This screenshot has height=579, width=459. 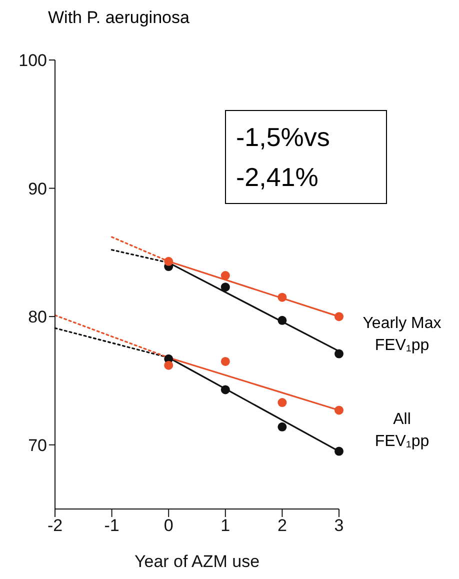 I want to click on y-tick-label: 90, so click(x=37, y=188).